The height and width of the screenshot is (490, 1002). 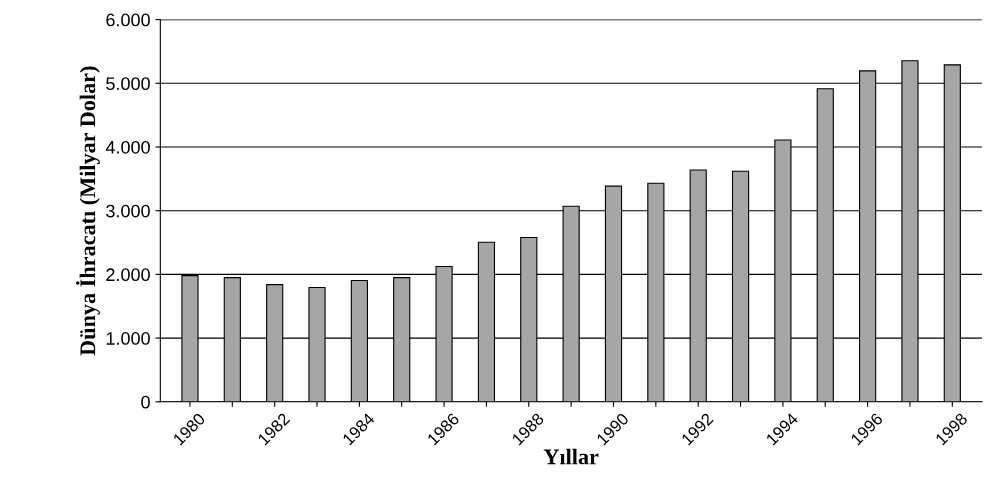 I want to click on y-axis-title: Dünya İhracatı (Milyar Dolar), so click(x=88, y=211).